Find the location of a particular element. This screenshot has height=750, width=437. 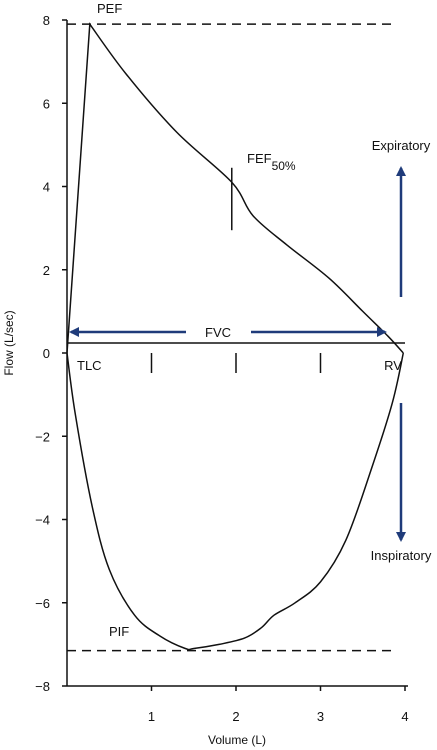

y-tick-label: 0 is located at coordinates (46, 353).